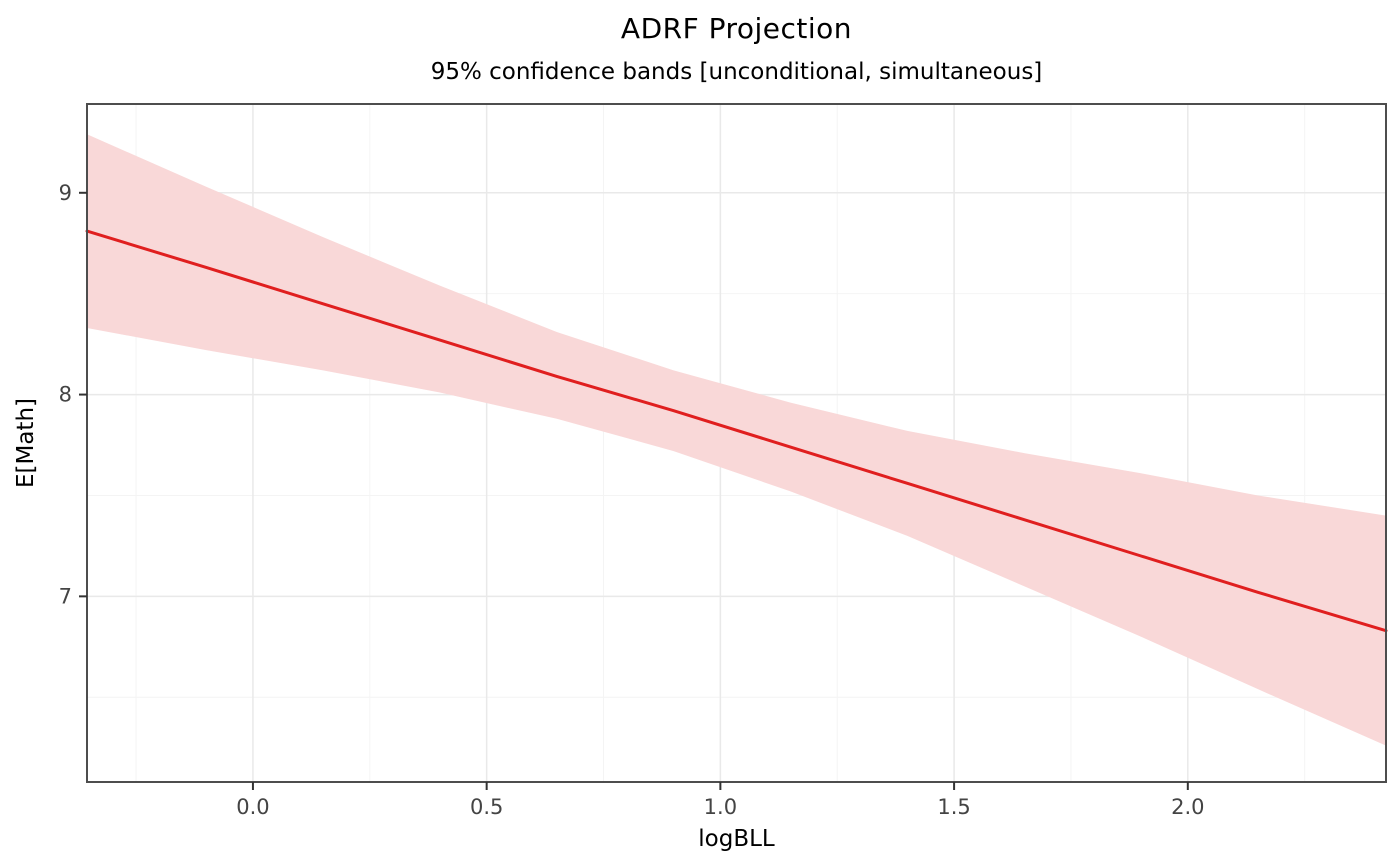  What do you see at coordinates (736, 28) in the screenshot?
I see `chart-title: ADRF Projection` at bounding box center [736, 28].